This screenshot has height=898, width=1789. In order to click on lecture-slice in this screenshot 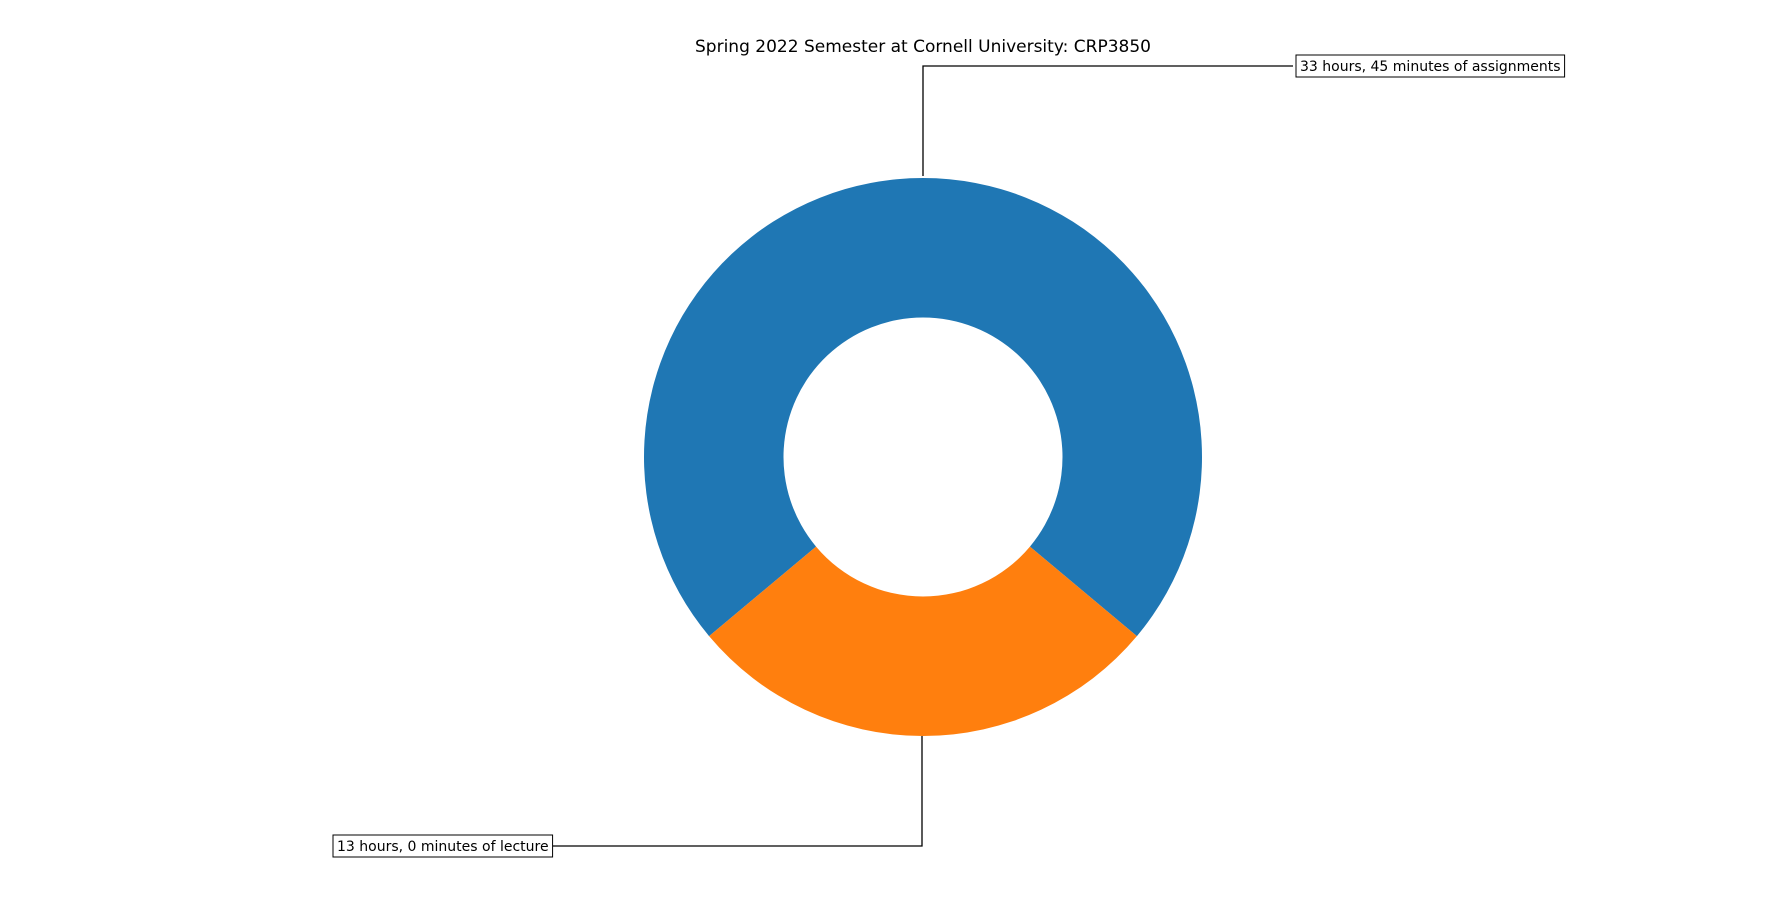, I will do `click(923, 641)`.